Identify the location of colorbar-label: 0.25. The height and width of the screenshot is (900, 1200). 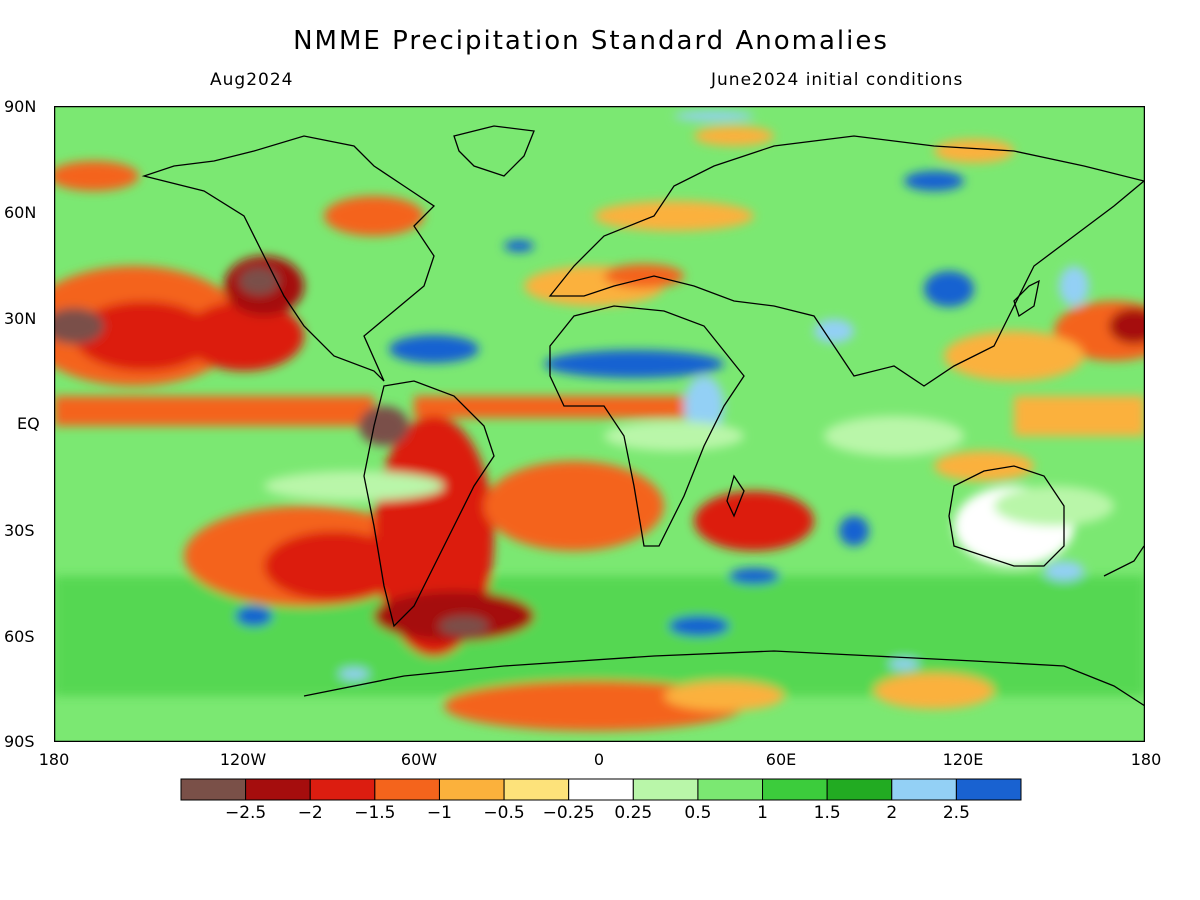
(633, 812).